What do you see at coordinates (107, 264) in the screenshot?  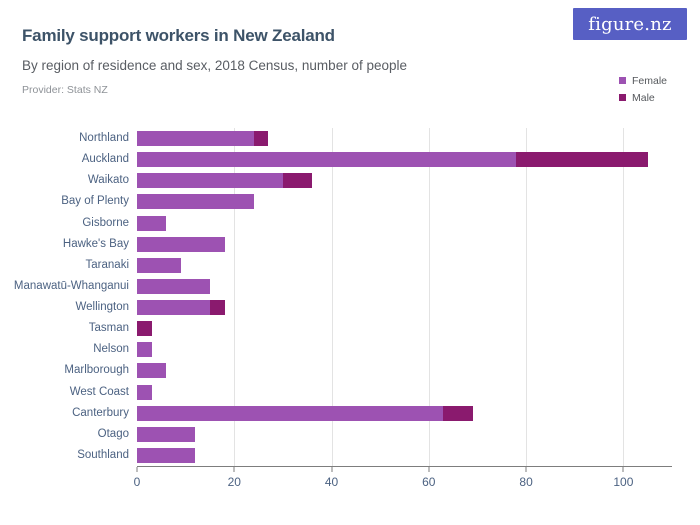 I see `category-label: Taranaki` at bounding box center [107, 264].